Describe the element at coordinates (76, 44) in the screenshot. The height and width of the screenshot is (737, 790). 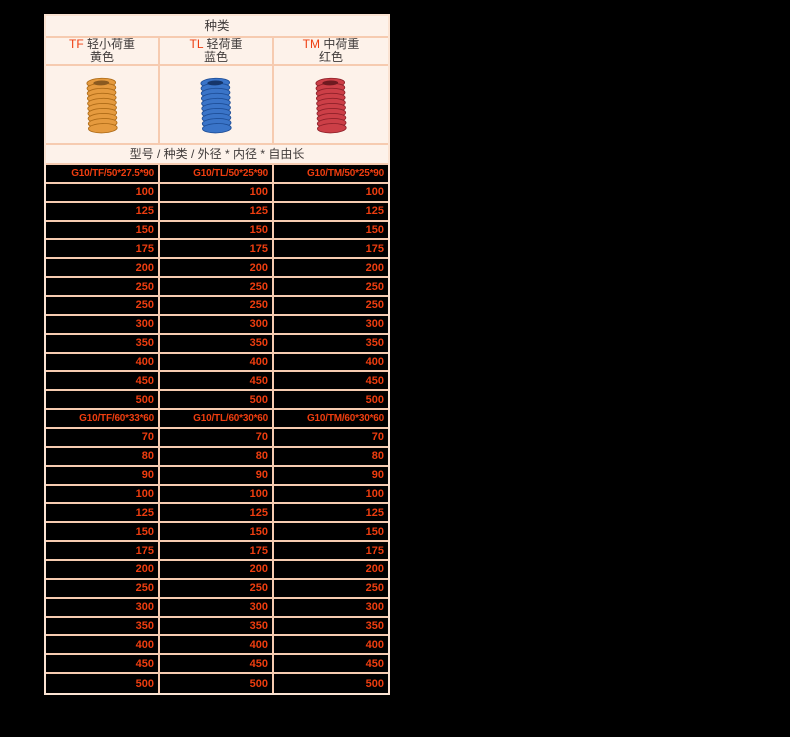
I see `type-code-label: TF` at that location.